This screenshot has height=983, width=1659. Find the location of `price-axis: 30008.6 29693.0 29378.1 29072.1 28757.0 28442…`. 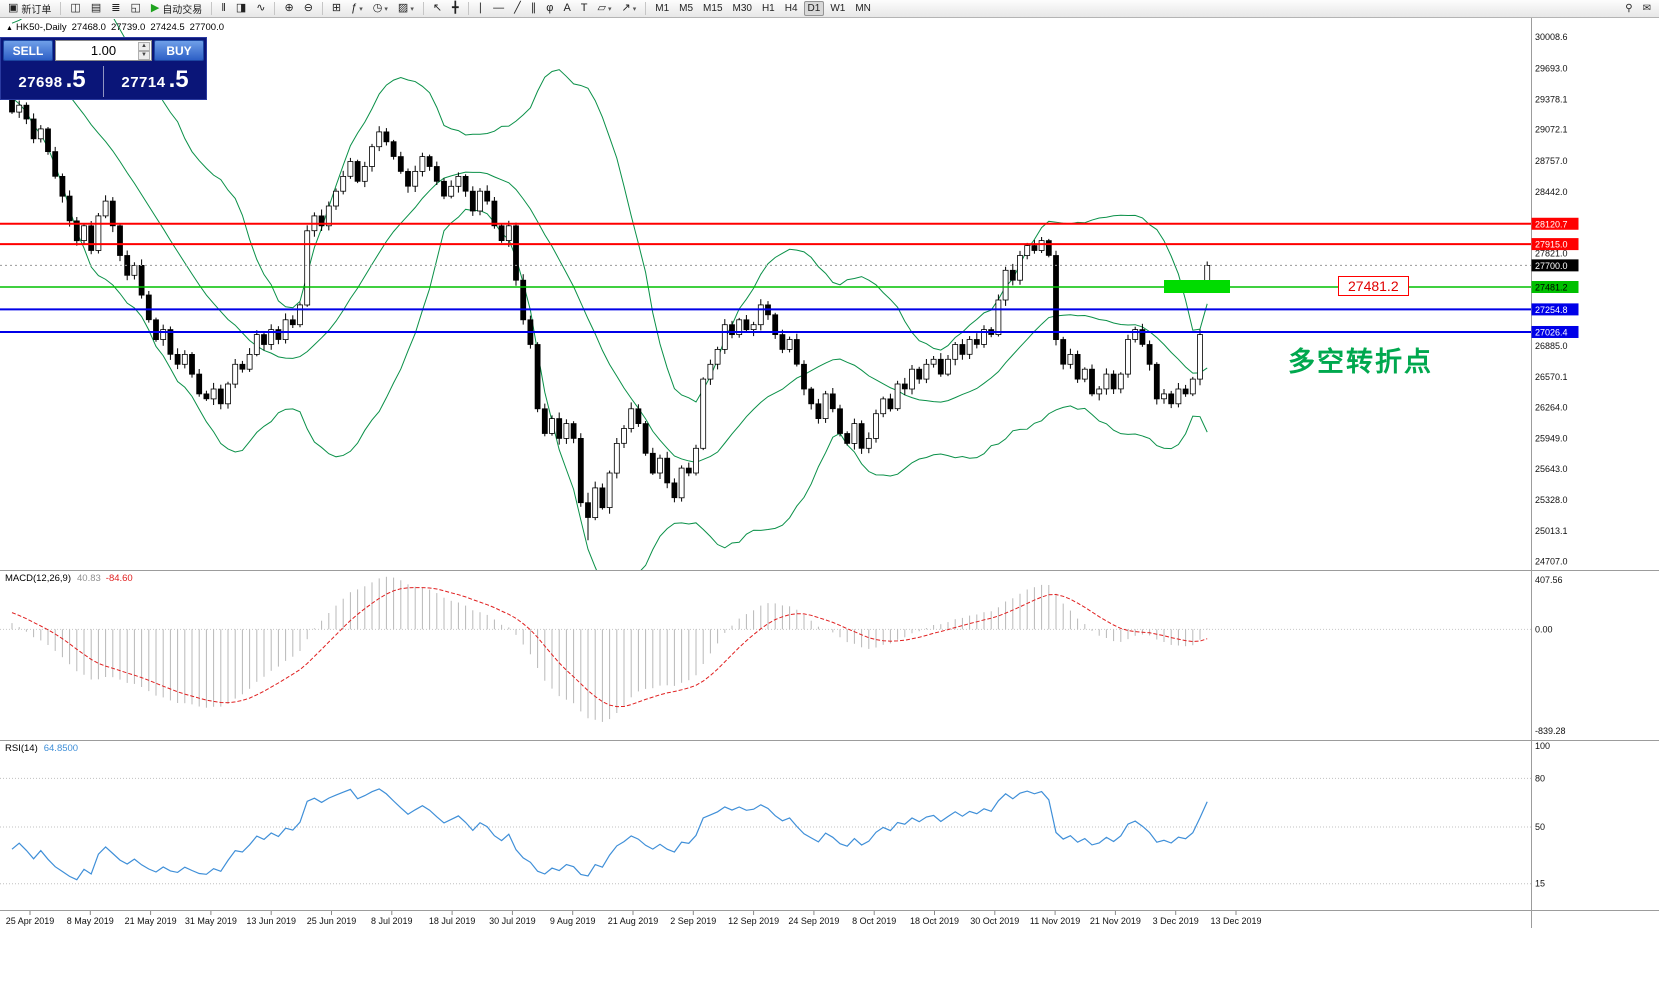

price-axis: 30008.6 29693.0 29378.1 29072.1 28757.0 28442… is located at coordinates (1555, 460).